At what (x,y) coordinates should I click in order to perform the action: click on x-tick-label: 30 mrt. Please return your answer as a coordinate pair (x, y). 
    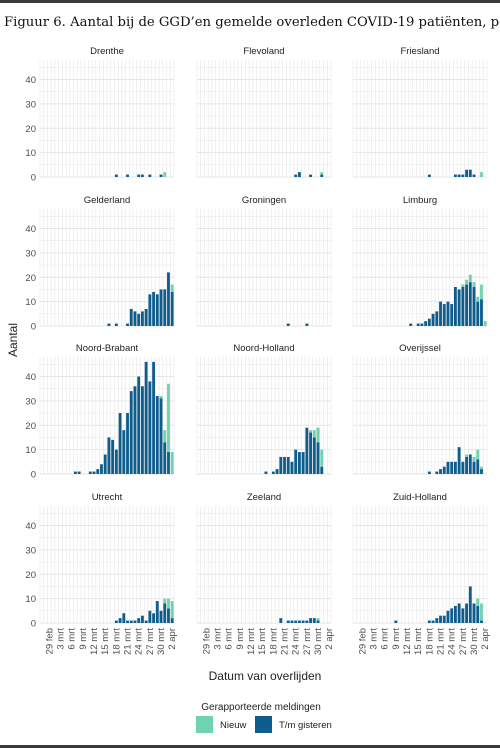
    Looking at the image, I should click on (318, 641).